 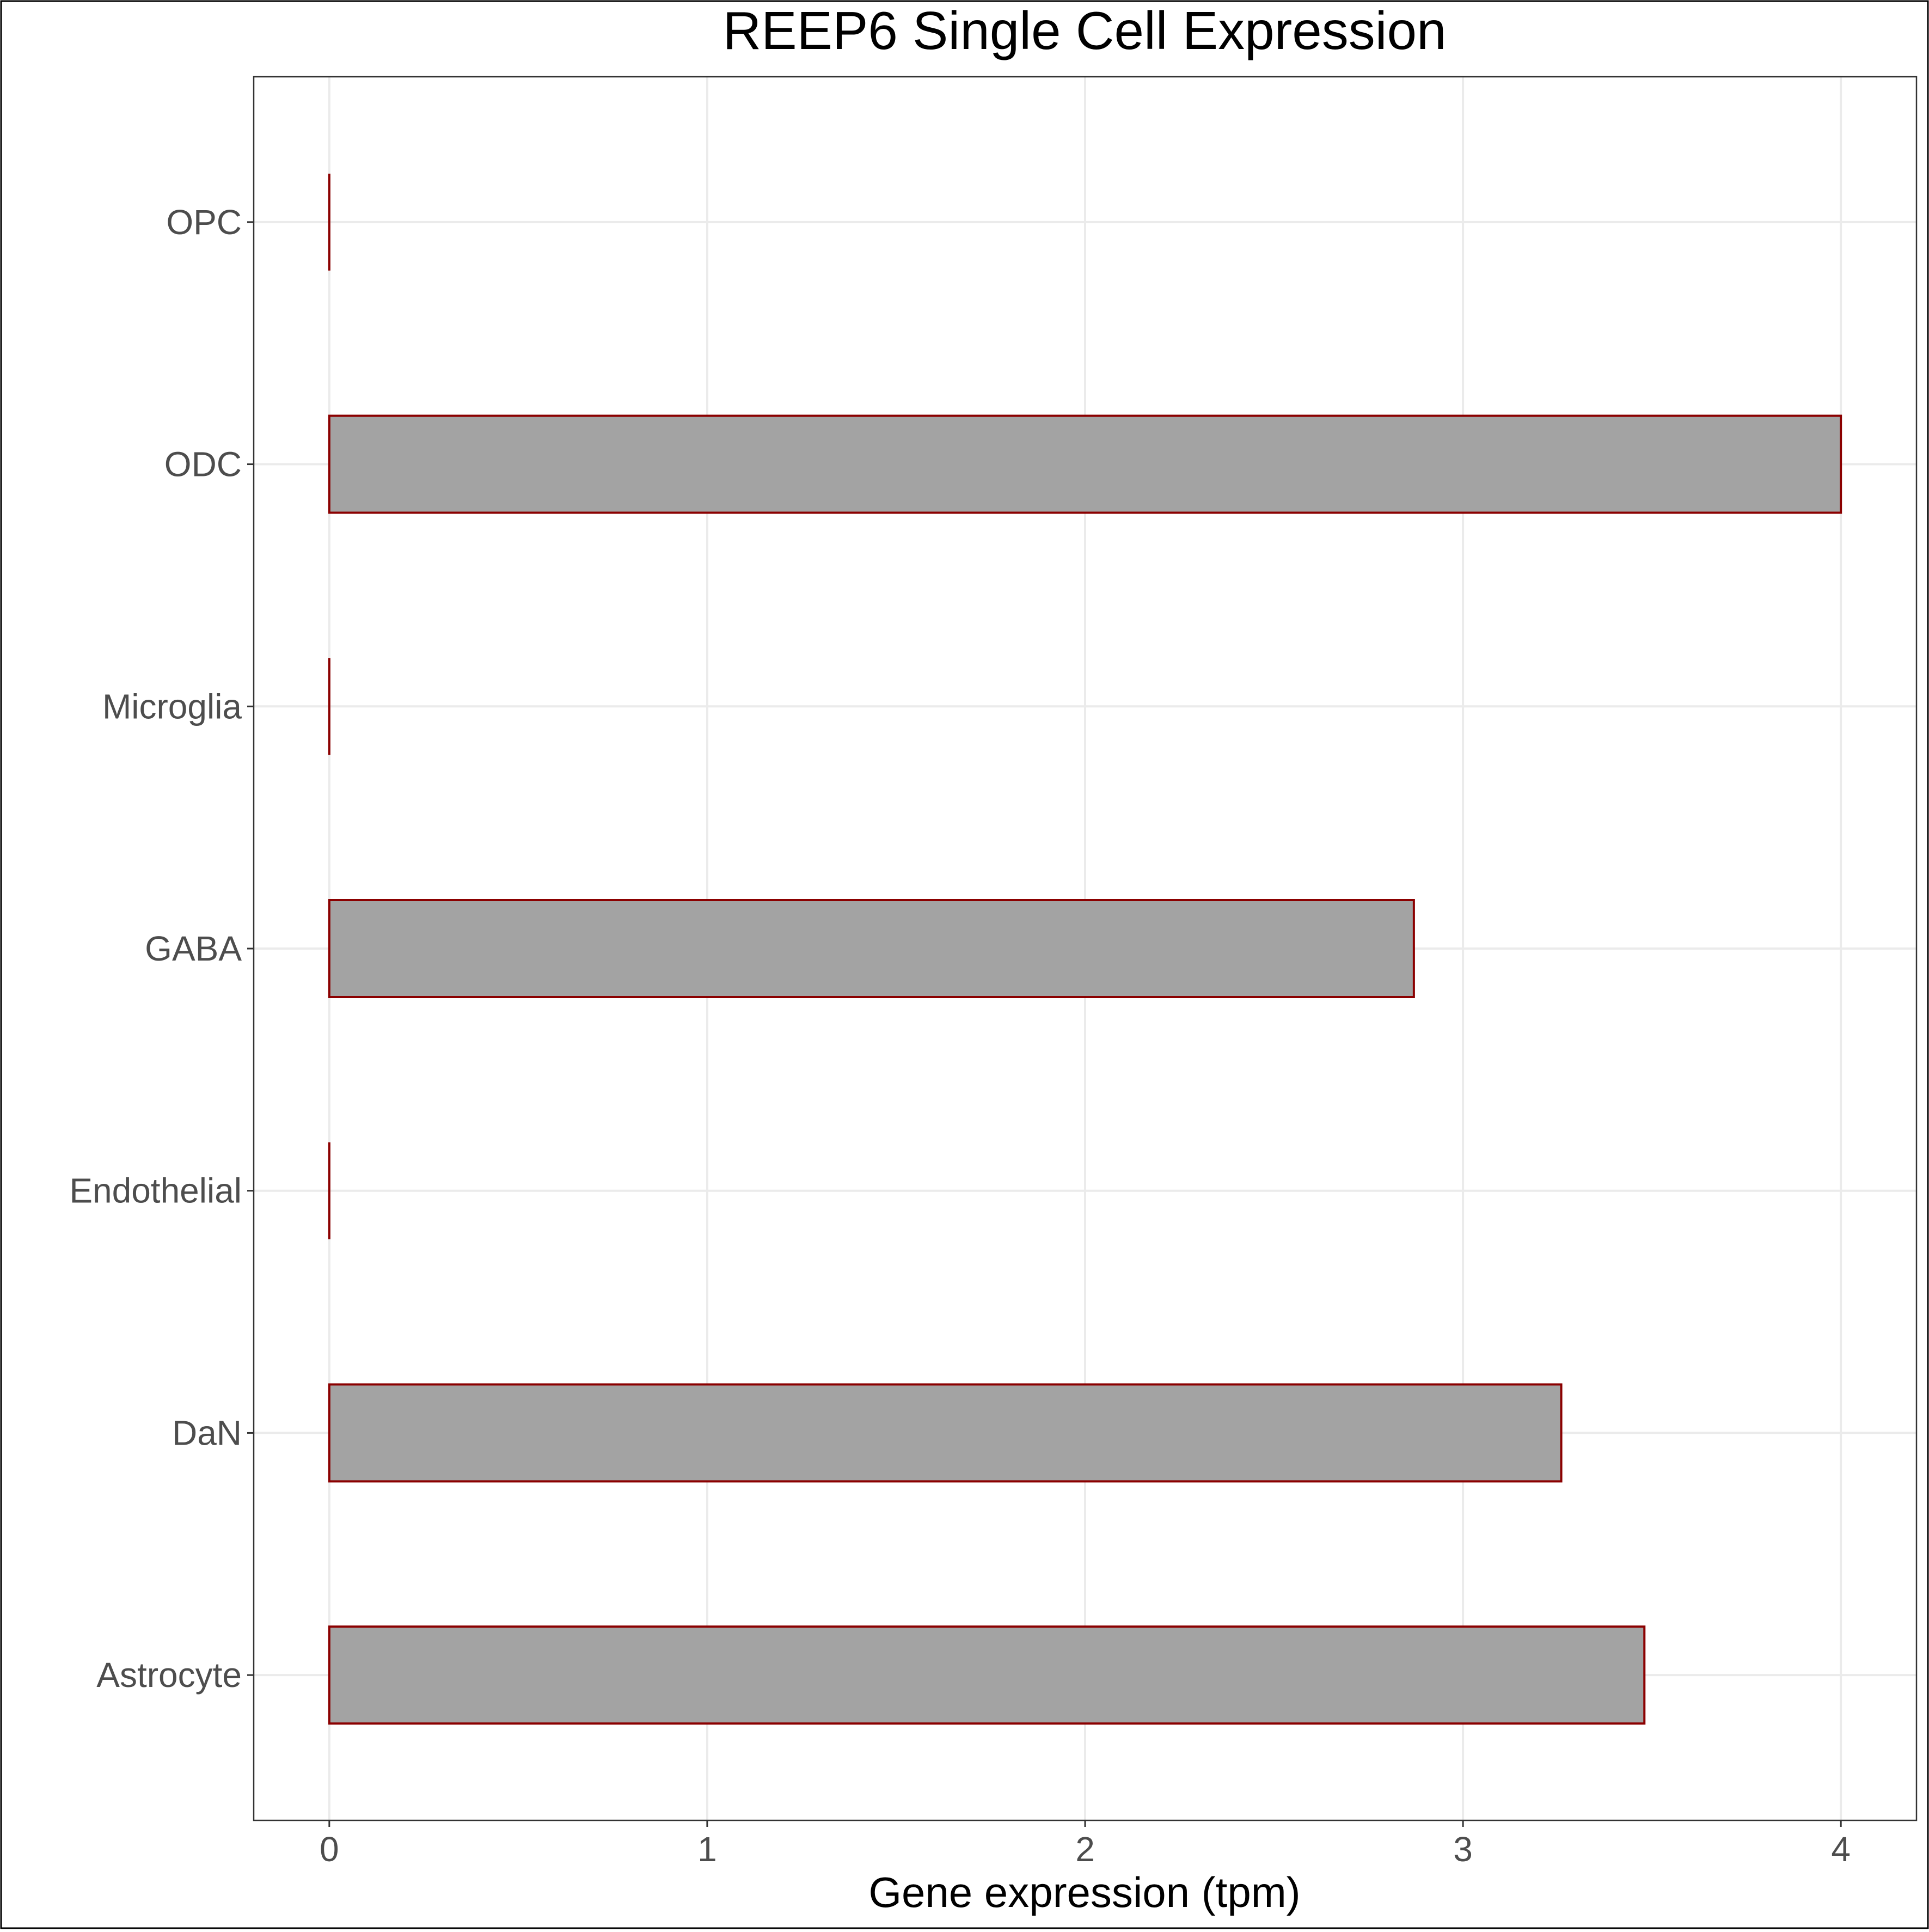 What do you see at coordinates (1841, 1850) in the screenshot?
I see `x-tick-label: 4` at bounding box center [1841, 1850].